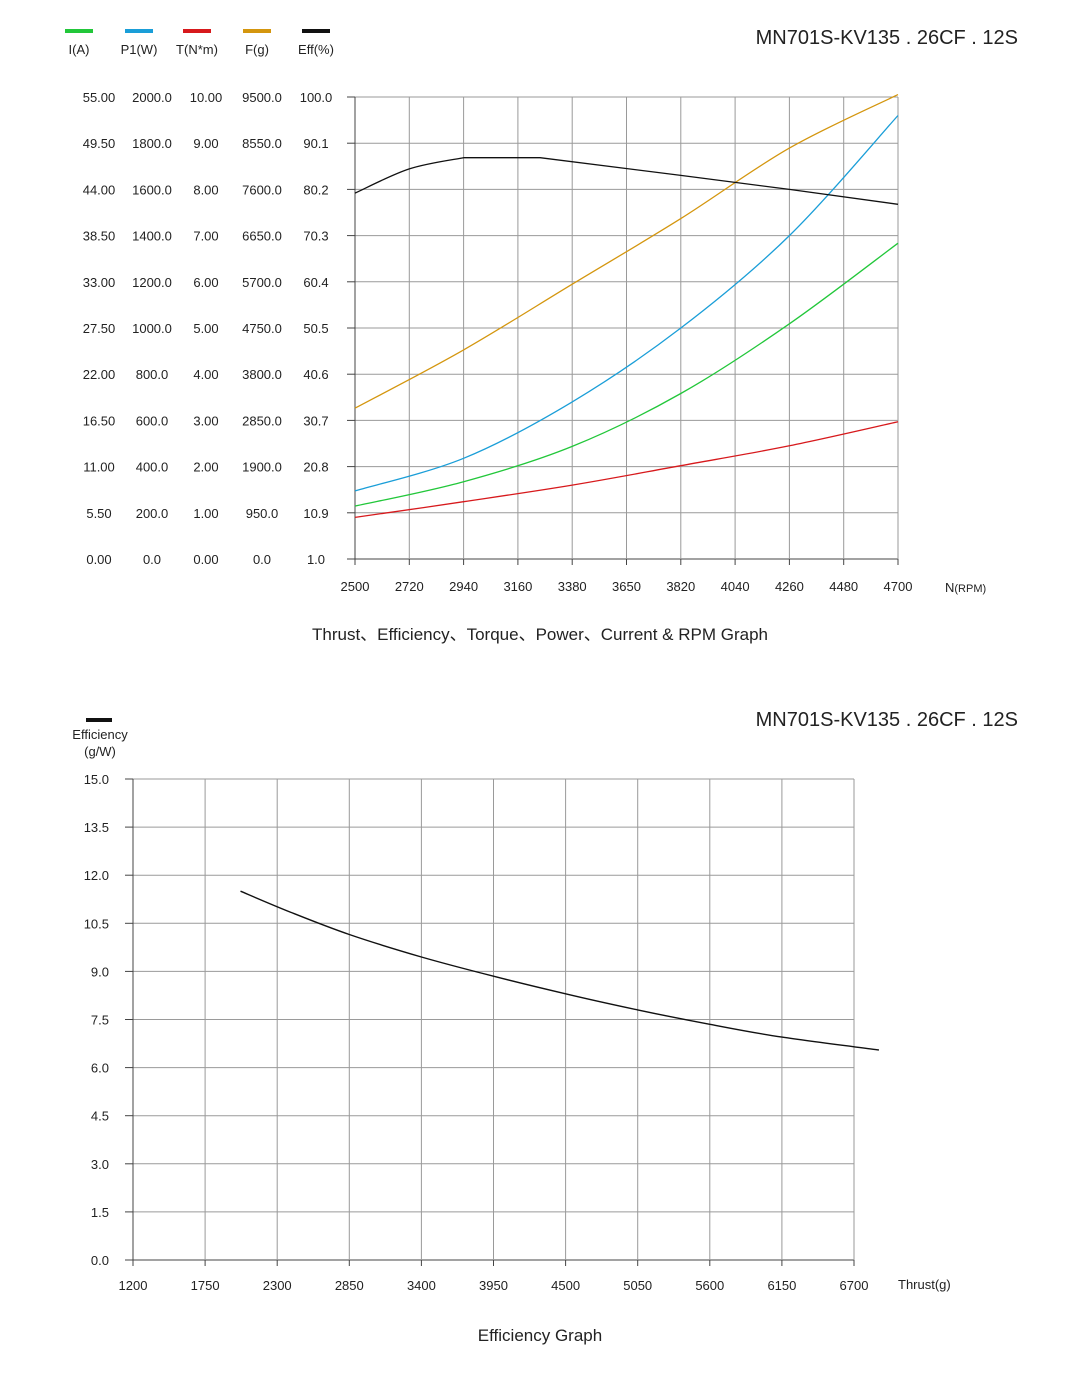 Image resolution: width=1076 pixels, height=1382 pixels. Describe the element at coordinates (100, 1068) in the screenshot. I see `y-tick-label: 6.0` at that location.